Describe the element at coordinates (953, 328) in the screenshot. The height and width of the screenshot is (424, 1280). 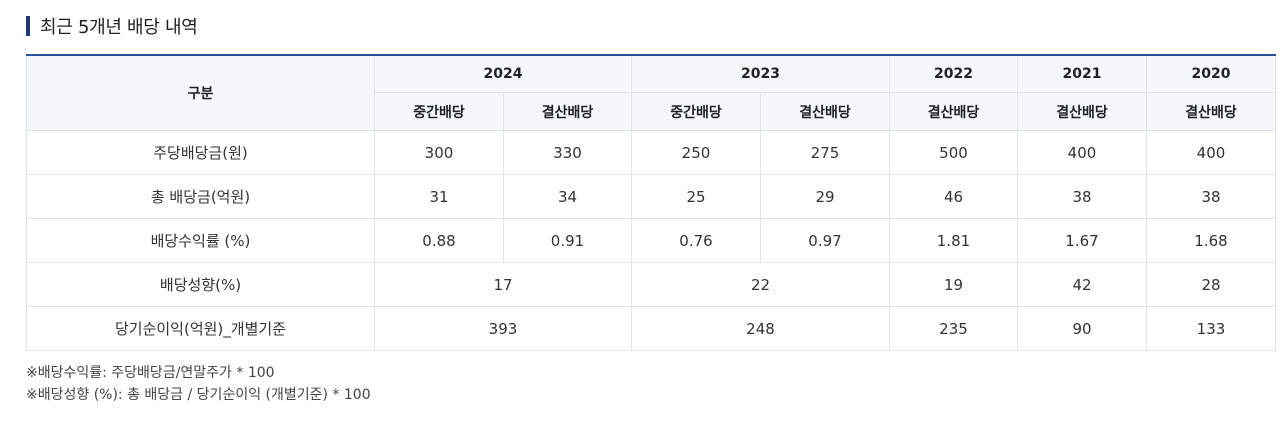
I see `table-cell: 235` at that location.